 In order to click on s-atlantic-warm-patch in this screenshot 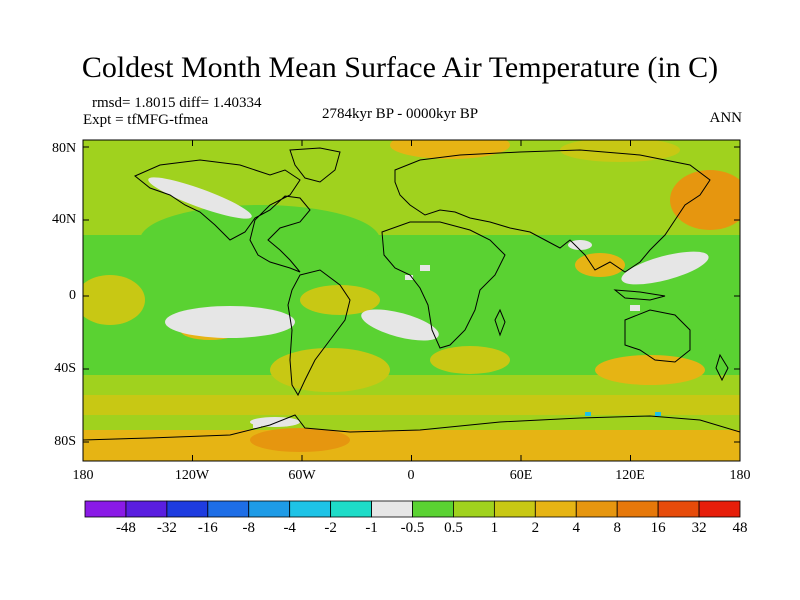, I will do `click(330, 370)`.